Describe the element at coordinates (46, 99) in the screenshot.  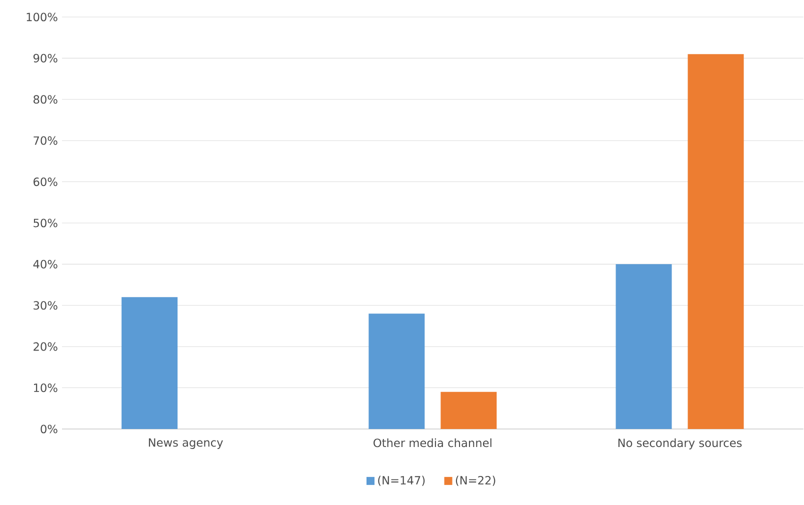
I see `y-tick-label: 80%` at that location.